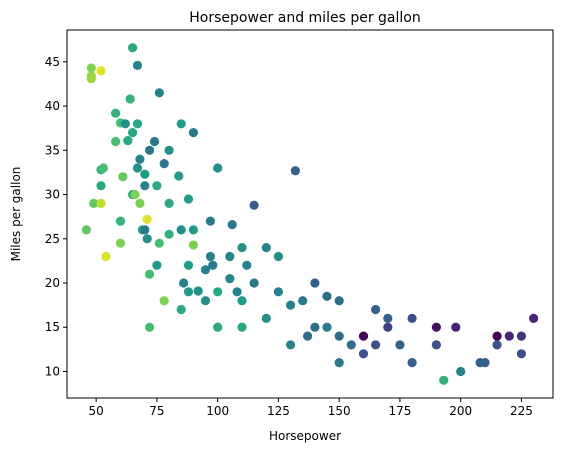  What do you see at coordinates (96, 411) in the screenshot?
I see `x-tick-label: 50` at bounding box center [96, 411].